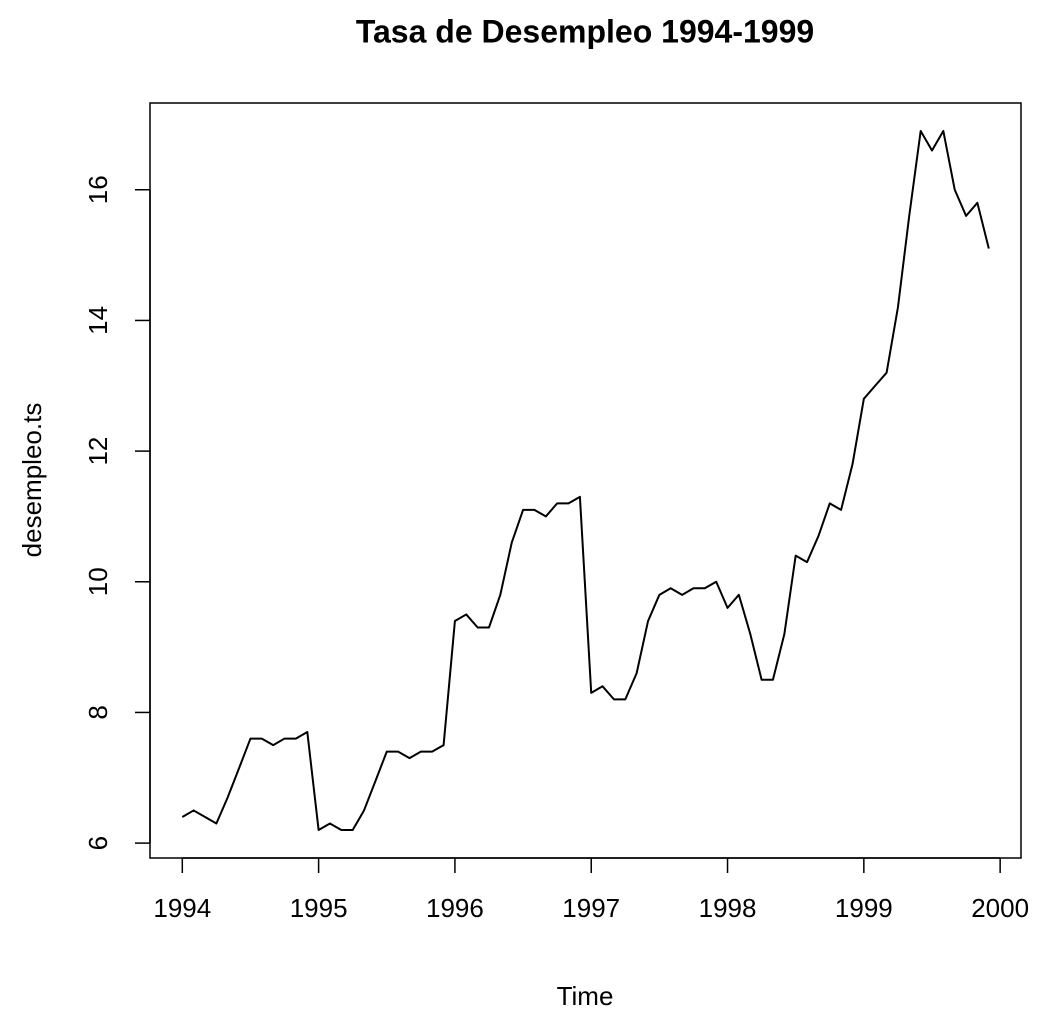  I want to click on chart-title: Tasa de Desempleo 1994-1999, so click(585, 31).